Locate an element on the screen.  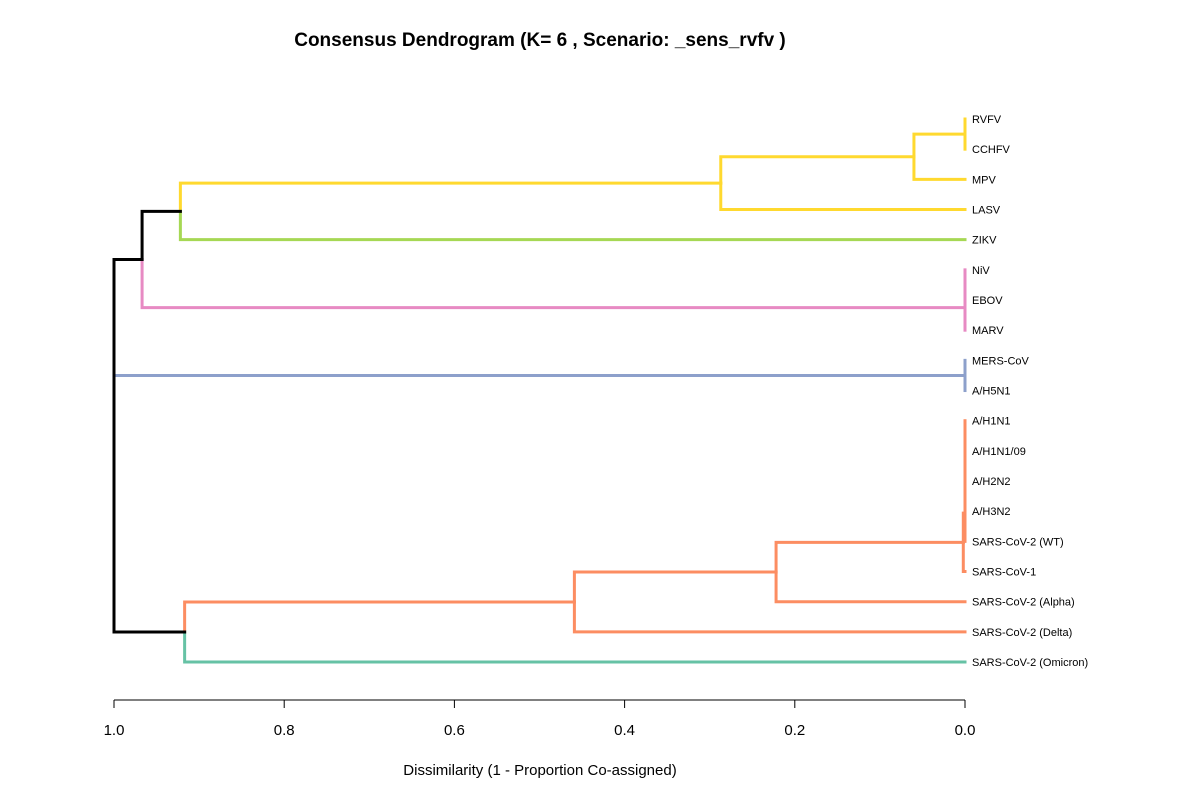
x-tick-label: 0.8 is located at coordinates (284, 730).